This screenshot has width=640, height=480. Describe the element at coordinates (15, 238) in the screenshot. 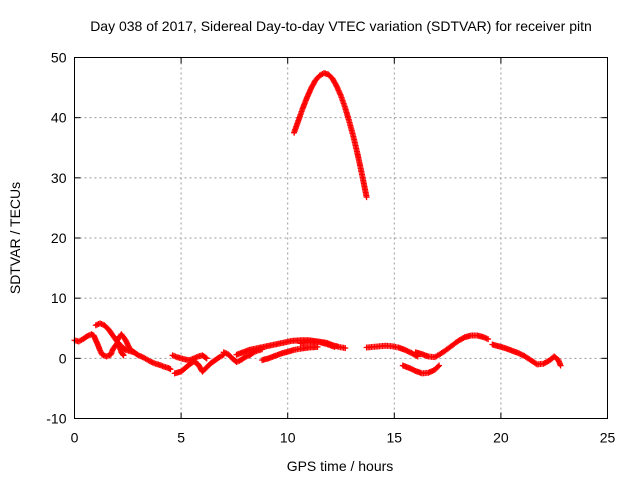

I see `y-axis-label: SDTVAR / TECUs` at that location.